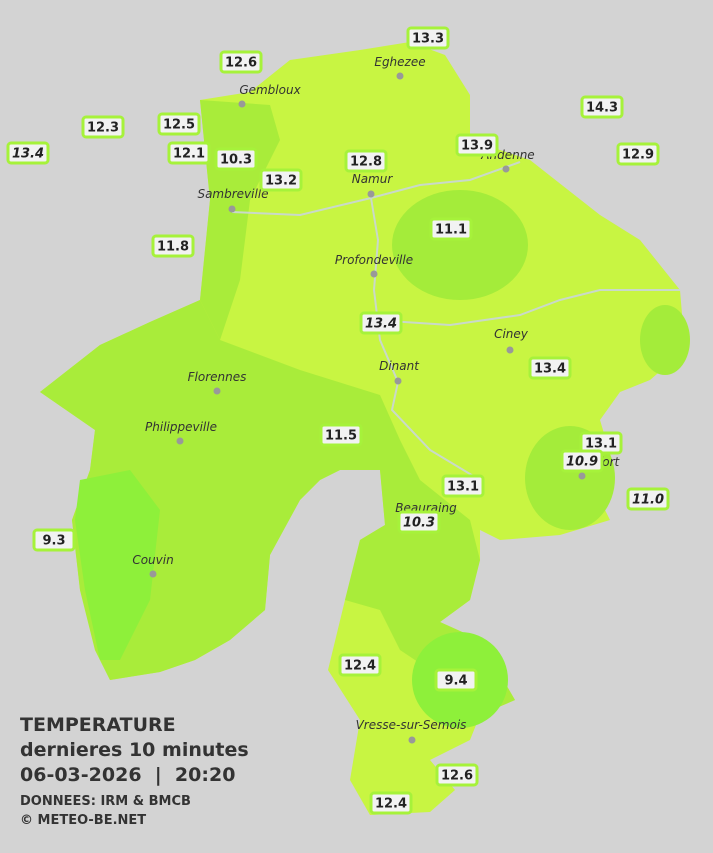  What do you see at coordinates (511, 334) in the screenshot?
I see `city-name: Ciney` at bounding box center [511, 334].